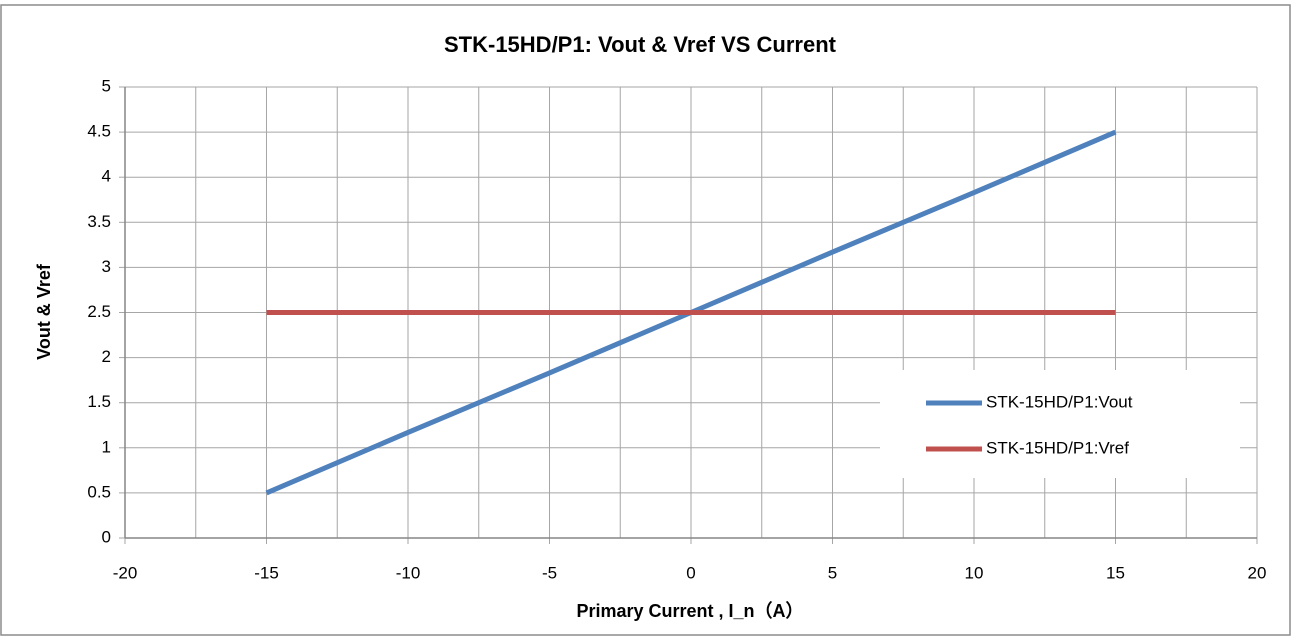  What do you see at coordinates (974, 572) in the screenshot?
I see `x-tick-label: 10` at bounding box center [974, 572].